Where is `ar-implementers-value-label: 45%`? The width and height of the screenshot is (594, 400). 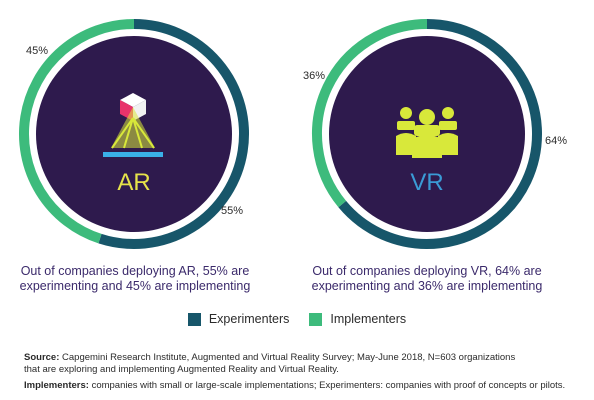 ar-implementers-value-label: 45% is located at coordinates (37, 51).